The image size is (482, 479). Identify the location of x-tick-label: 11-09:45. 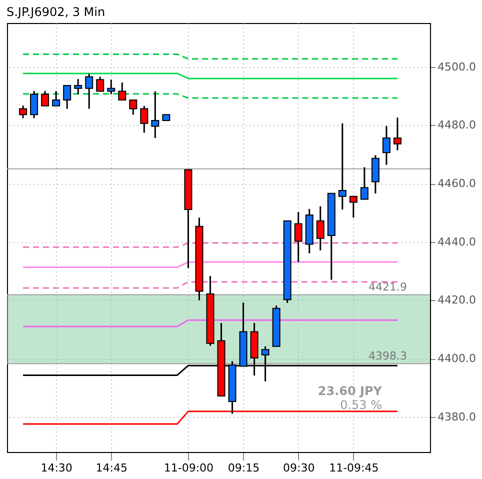
(354, 468).